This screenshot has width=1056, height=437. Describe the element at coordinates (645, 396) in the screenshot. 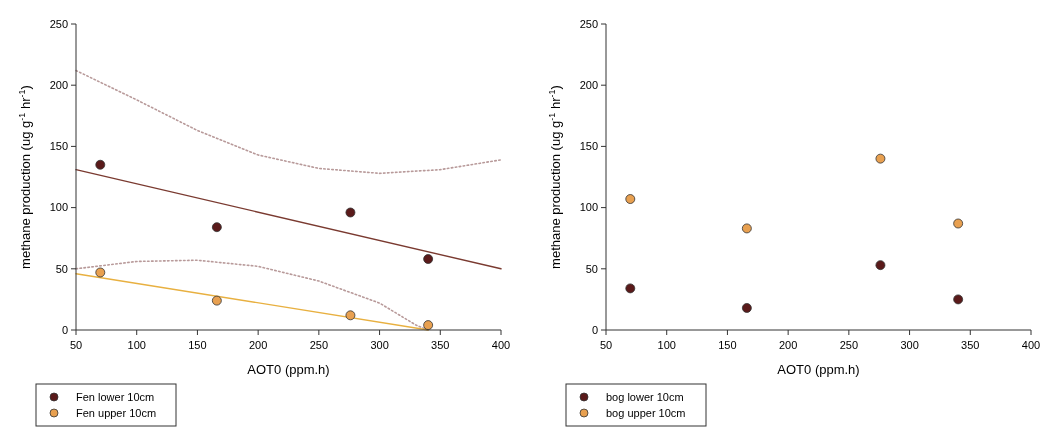

I see `legend-label: bog lower 10cm` at that location.